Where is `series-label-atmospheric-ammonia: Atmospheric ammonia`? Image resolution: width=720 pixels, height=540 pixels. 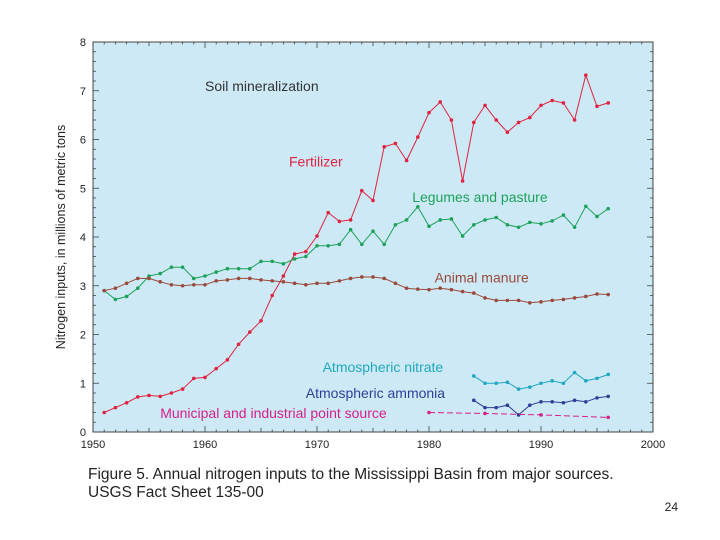 series-label-atmospheric-ammonia: Atmospheric ammonia is located at coordinates (375, 393).